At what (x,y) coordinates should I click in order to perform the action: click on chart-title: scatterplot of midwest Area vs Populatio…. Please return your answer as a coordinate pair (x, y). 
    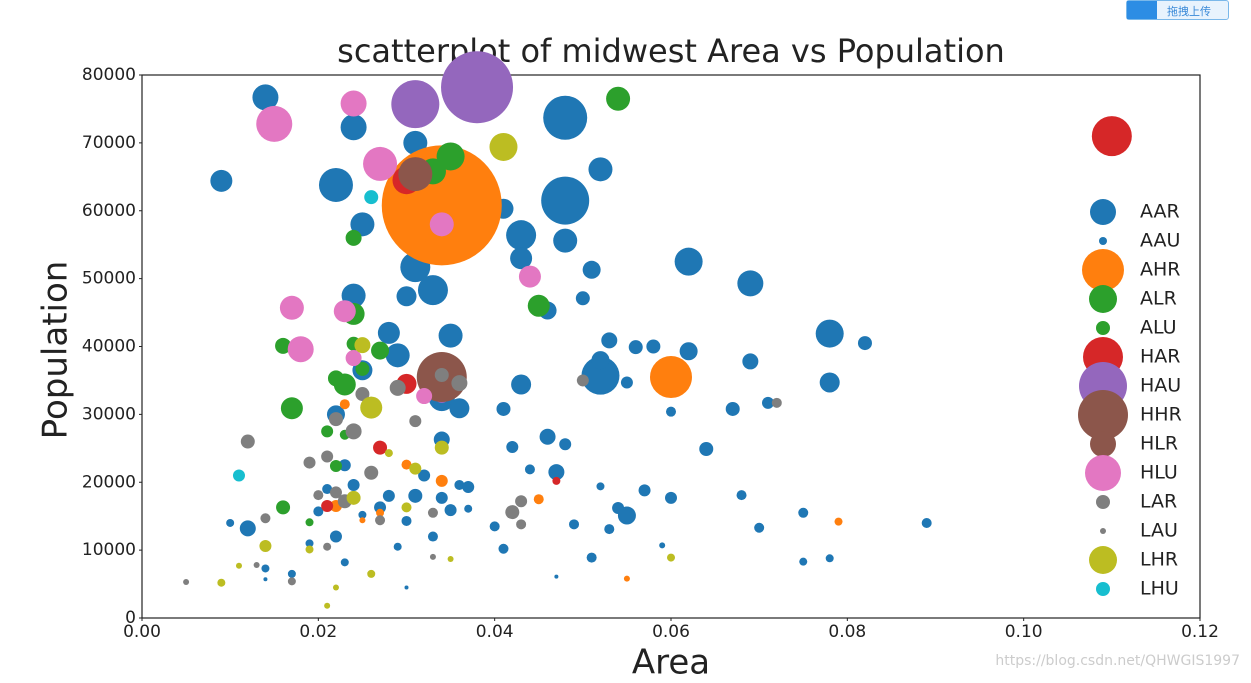
    Looking at the image, I should click on (671, 51).